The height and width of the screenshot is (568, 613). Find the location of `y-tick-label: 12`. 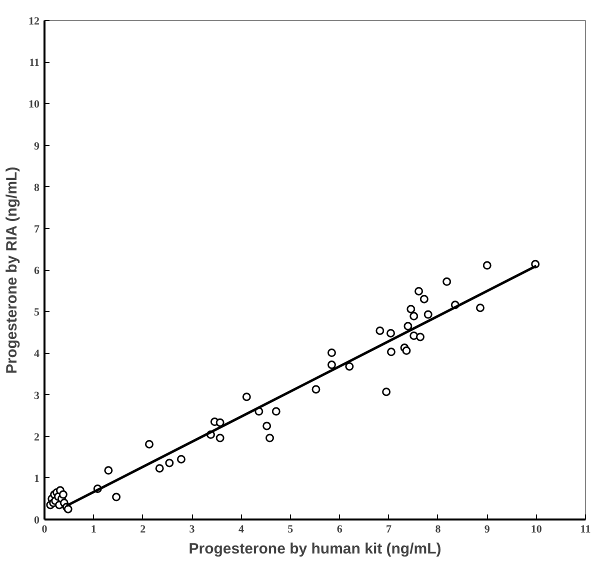

y-tick-label: 12 is located at coordinates (34, 22).